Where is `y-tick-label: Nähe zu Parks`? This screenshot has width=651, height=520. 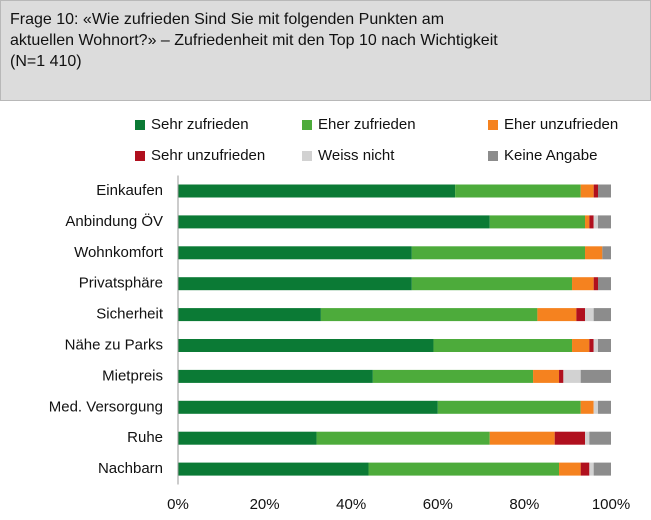
y-tick-label: Nähe zu Parks is located at coordinates (114, 344).